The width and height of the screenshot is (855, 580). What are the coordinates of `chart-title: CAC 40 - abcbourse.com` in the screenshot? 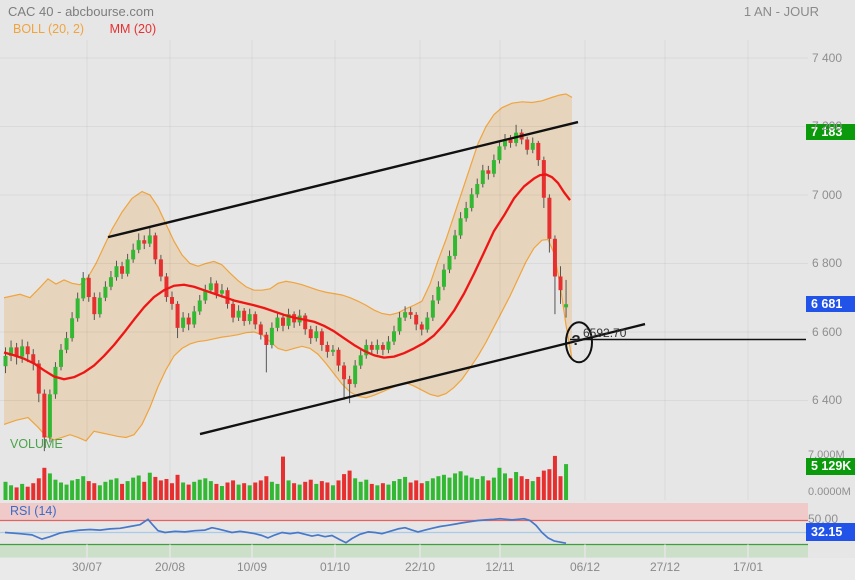 It's located at (81, 11).